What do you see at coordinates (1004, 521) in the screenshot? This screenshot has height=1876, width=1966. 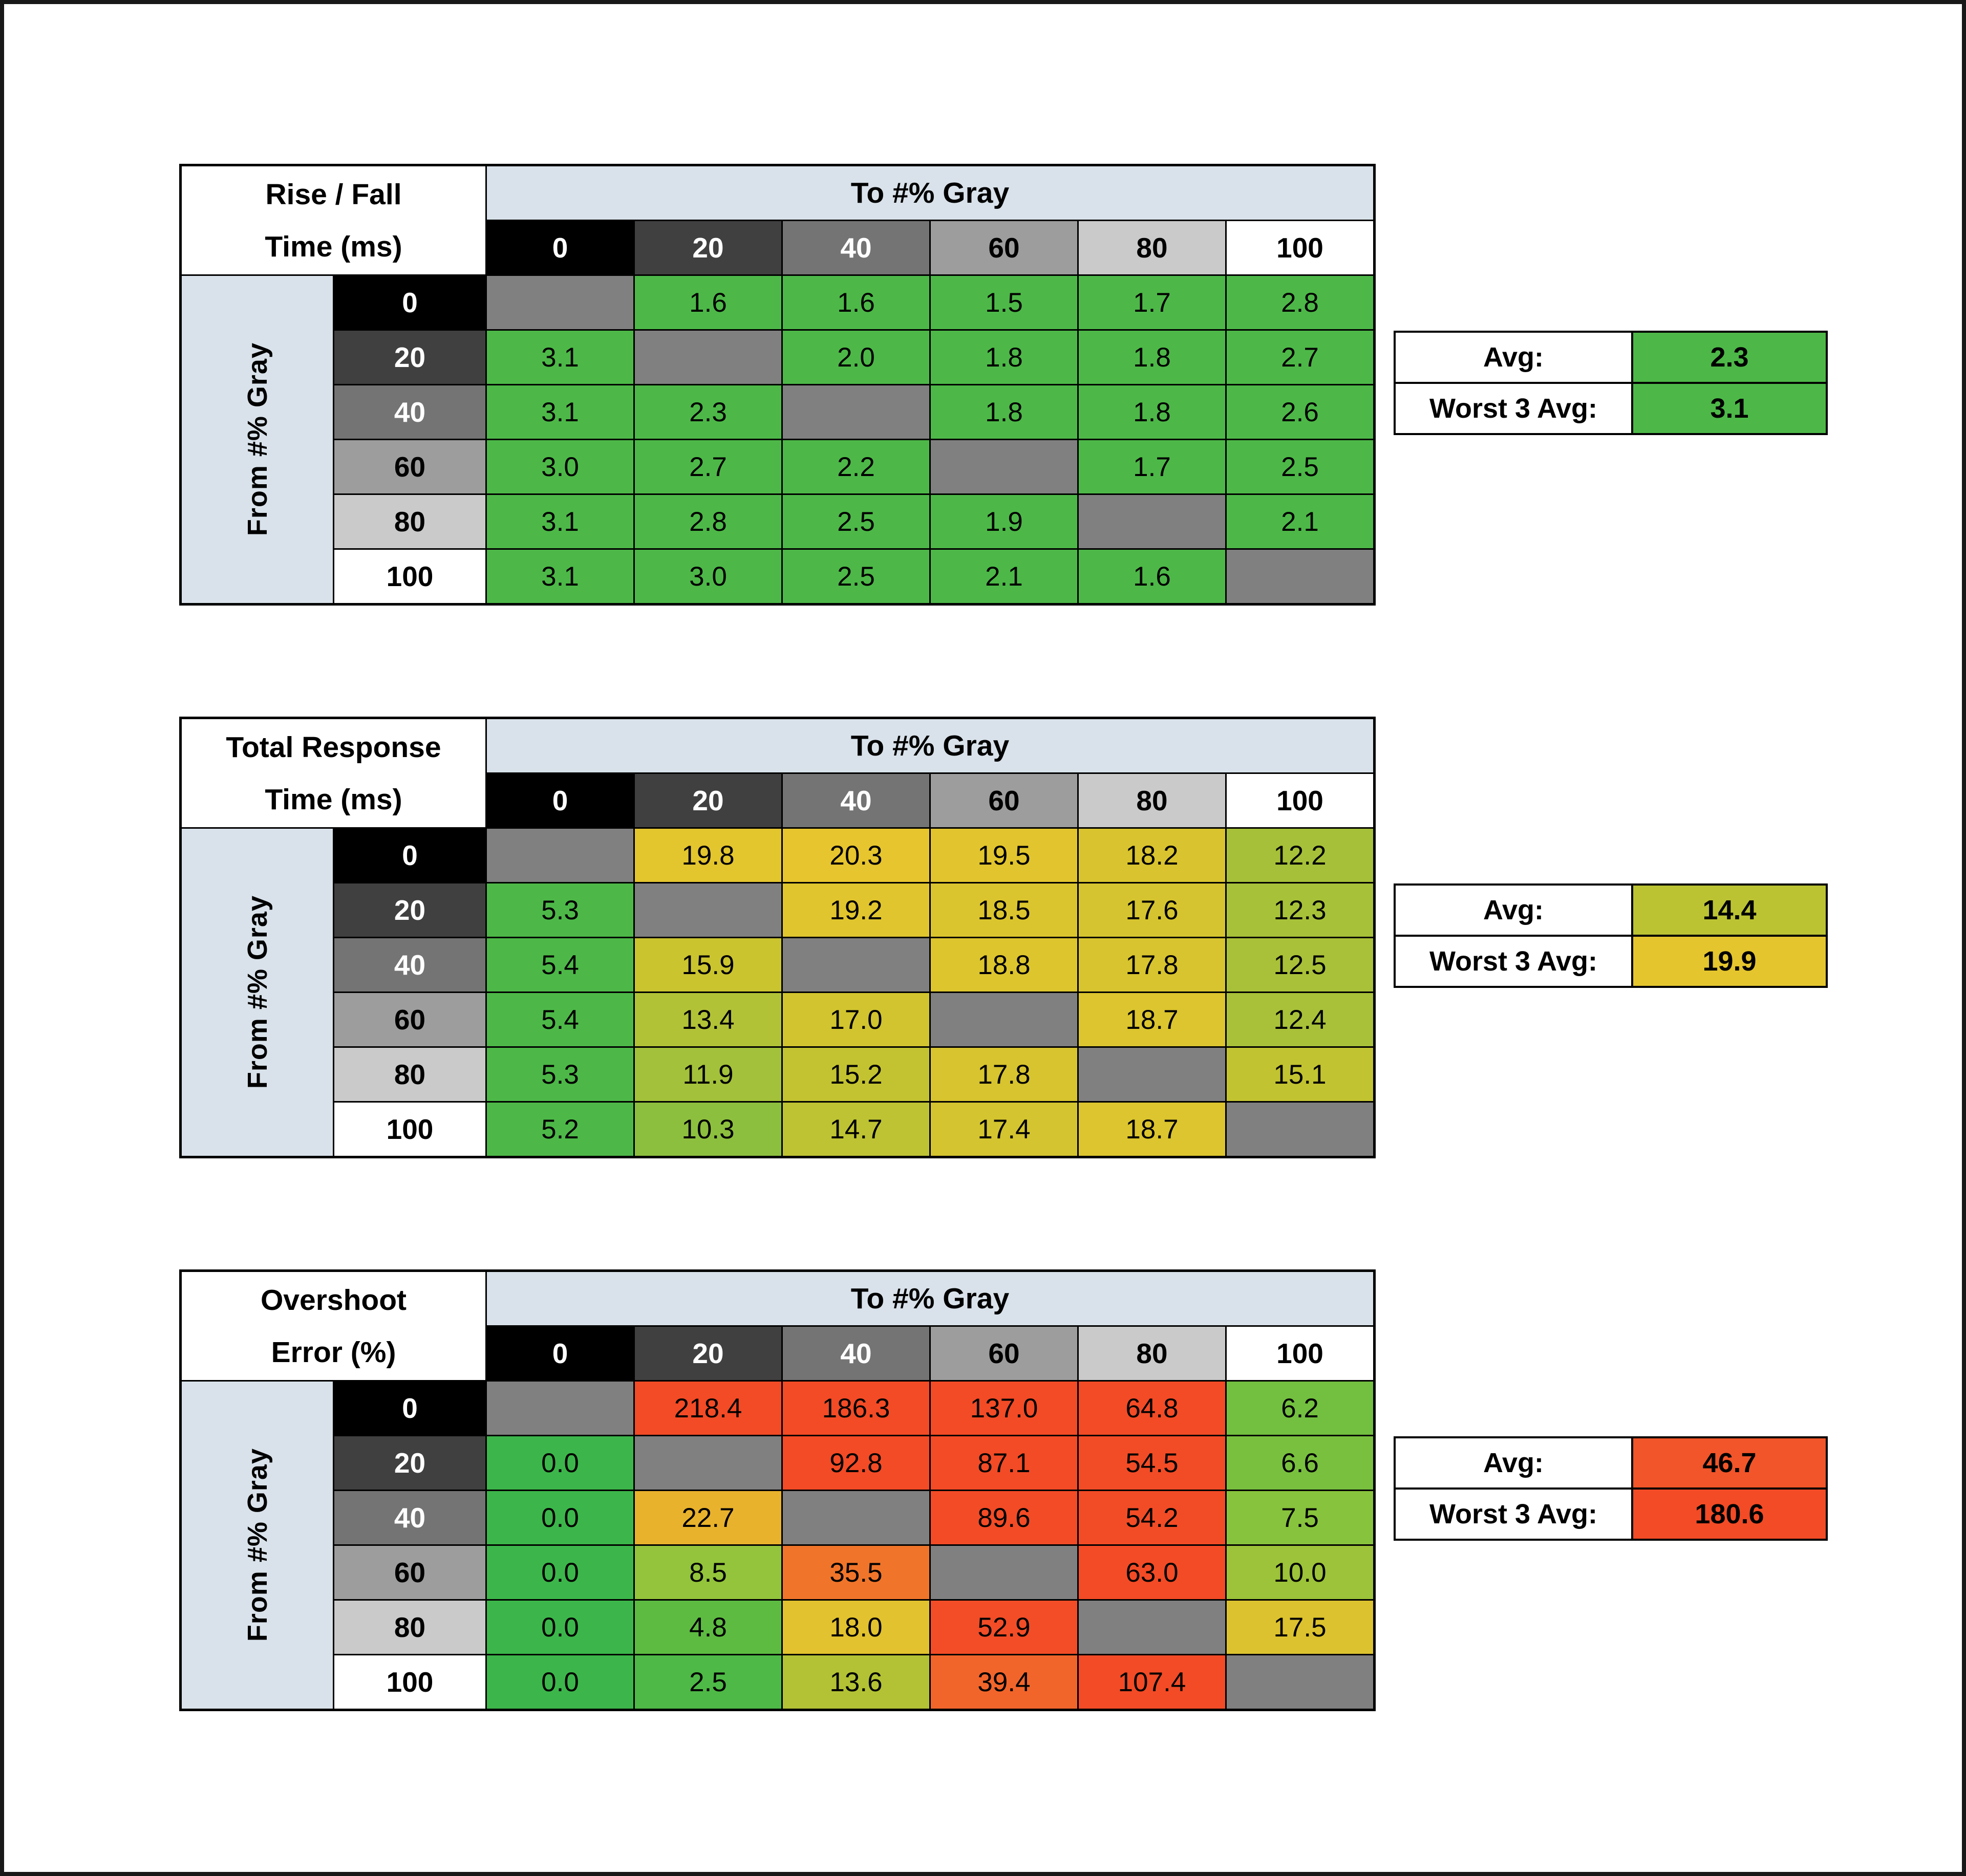 I see `value-cell: 1.9` at bounding box center [1004, 521].